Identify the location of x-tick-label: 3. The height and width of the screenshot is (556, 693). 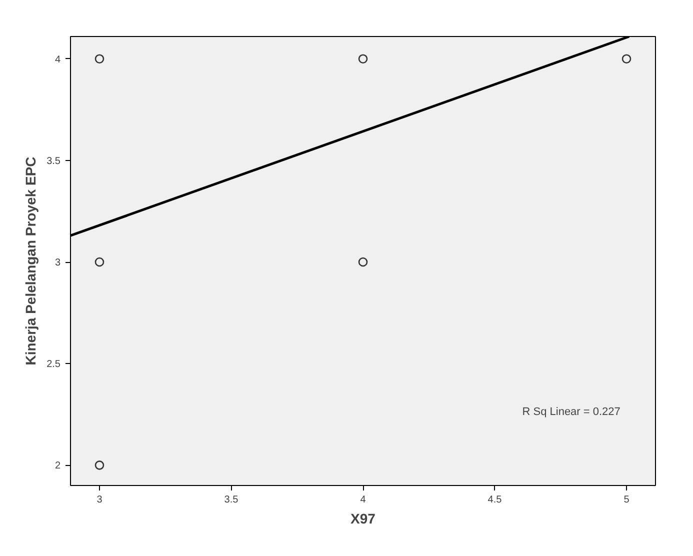
(99, 500).